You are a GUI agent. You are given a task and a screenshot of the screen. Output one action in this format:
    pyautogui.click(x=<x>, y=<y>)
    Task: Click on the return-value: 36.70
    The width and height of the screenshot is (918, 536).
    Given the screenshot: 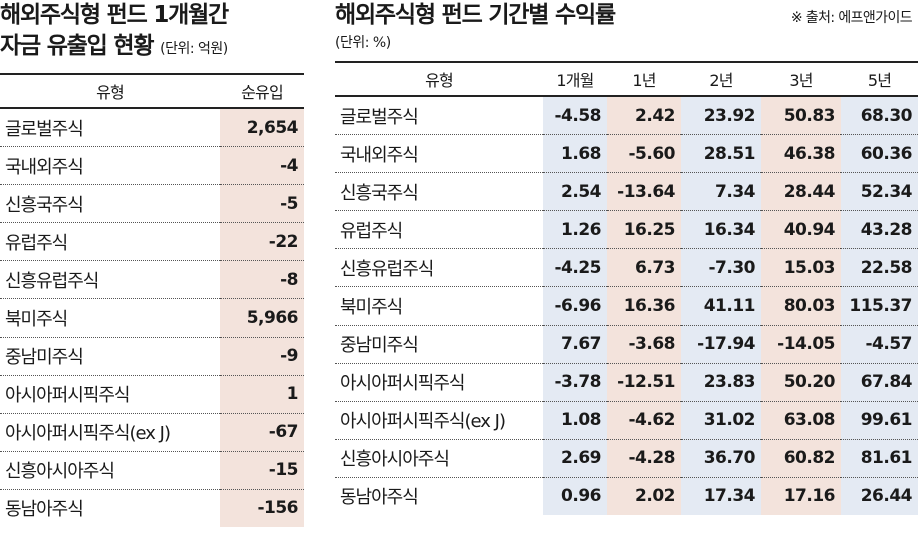 What is the action you would take?
    pyautogui.click(x=721, y=458)
    